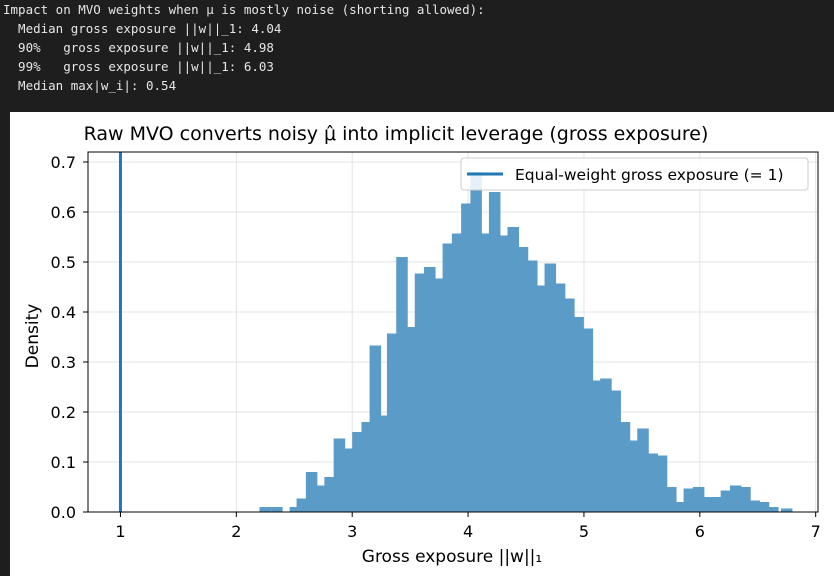 The height and width of the screenshot is (576, 834). Describe the element at coordinates (63, 512) in the screenshot. I see `y-tick-label: 0.0` at that location.